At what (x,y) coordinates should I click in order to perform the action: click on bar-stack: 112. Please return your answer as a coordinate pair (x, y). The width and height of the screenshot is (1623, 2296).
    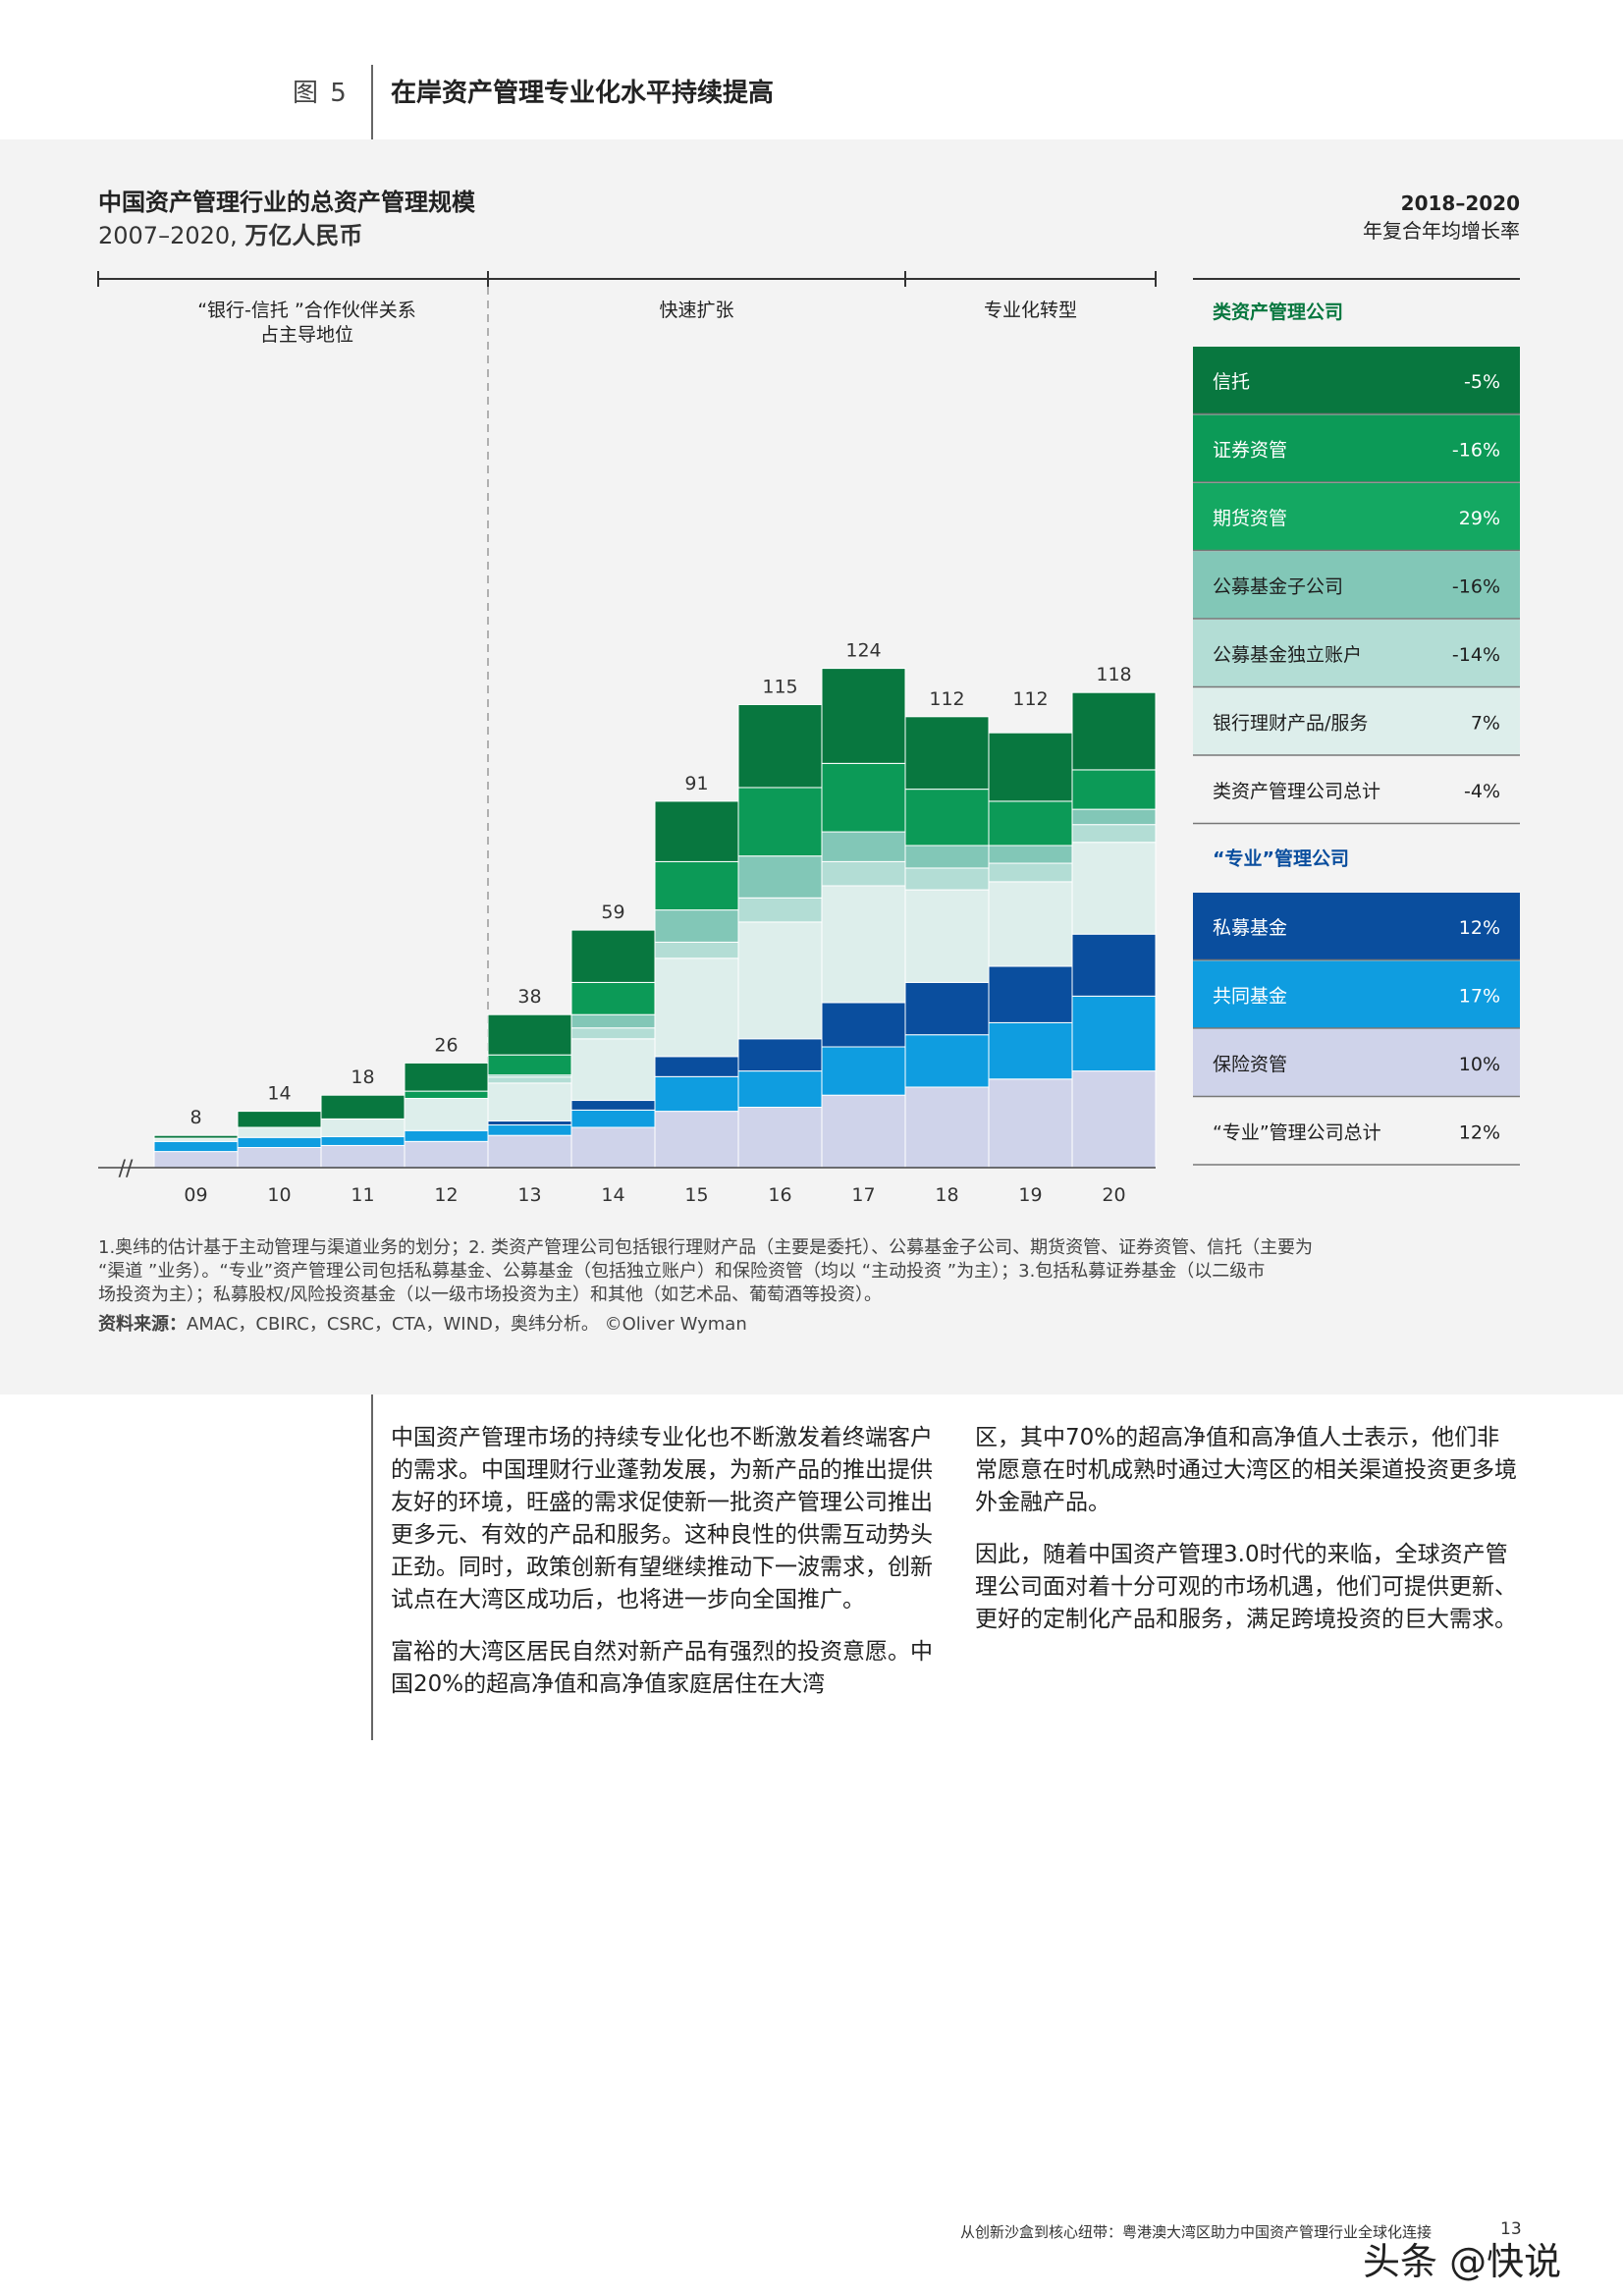
    Looking at the image, I should click on (947, 928).